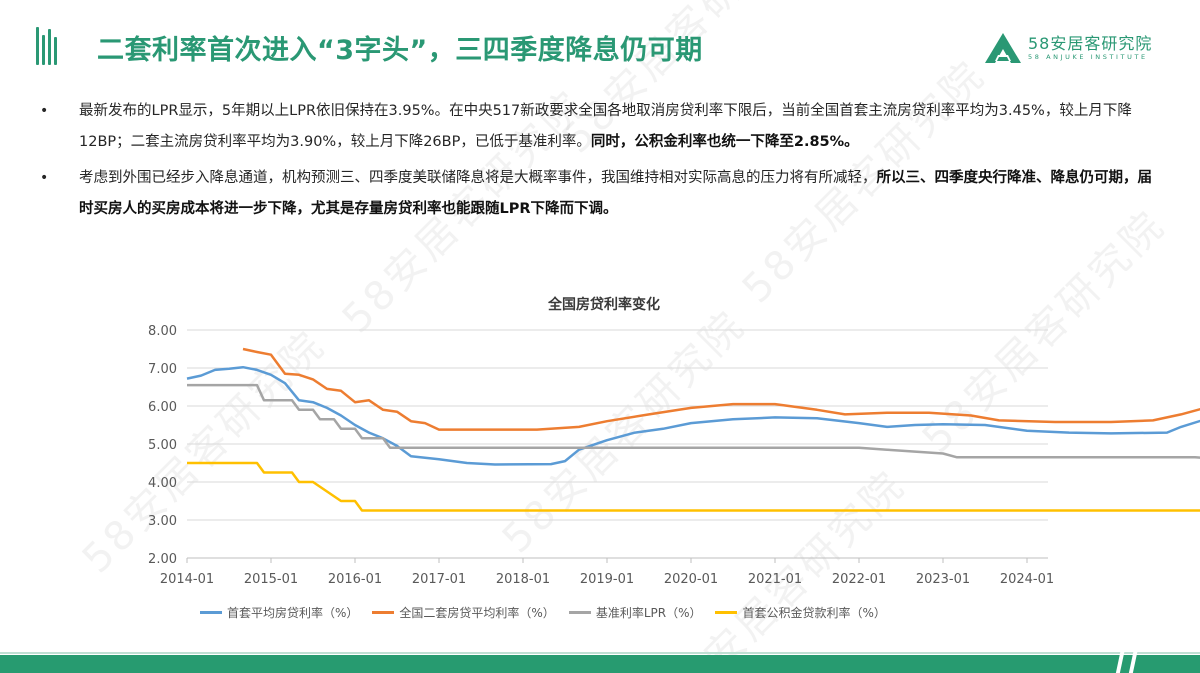 The height and width of the screenshot is (673, 1200). I want to click on y-tick-label: 2.00, so click(162, 559).